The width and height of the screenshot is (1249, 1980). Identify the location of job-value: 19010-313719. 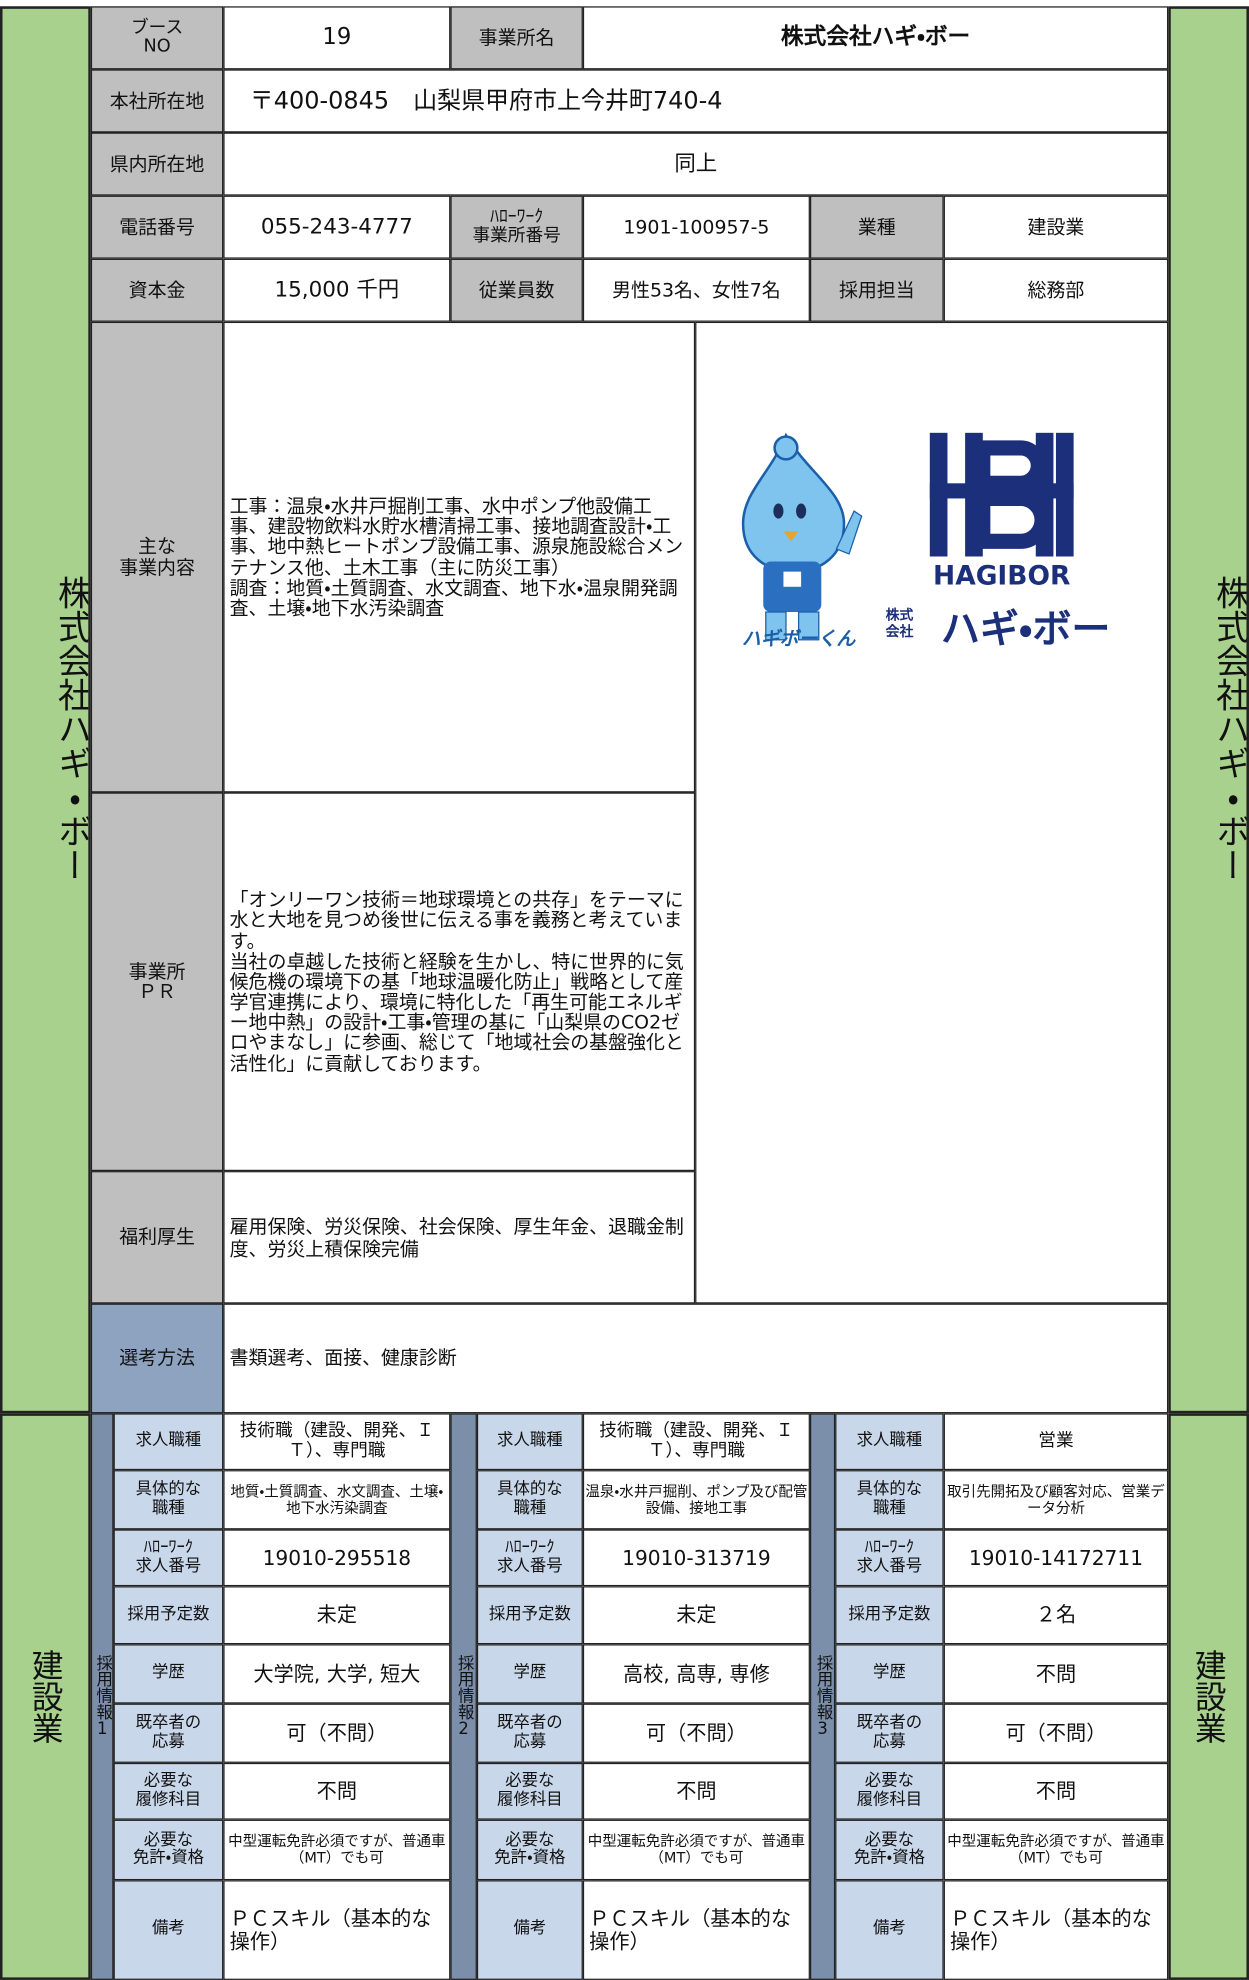
(696, 1558).